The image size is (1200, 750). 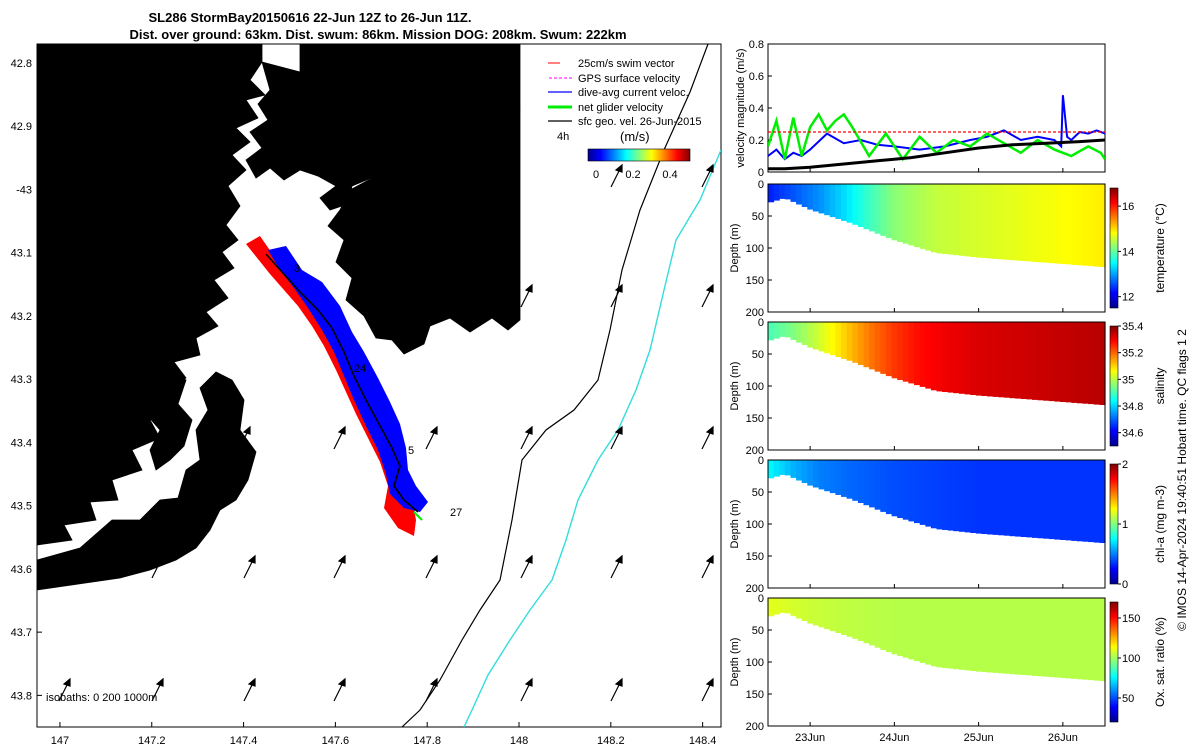 I want to click on section-x-tick-label: 25Jun, so click(x=979, y=738).